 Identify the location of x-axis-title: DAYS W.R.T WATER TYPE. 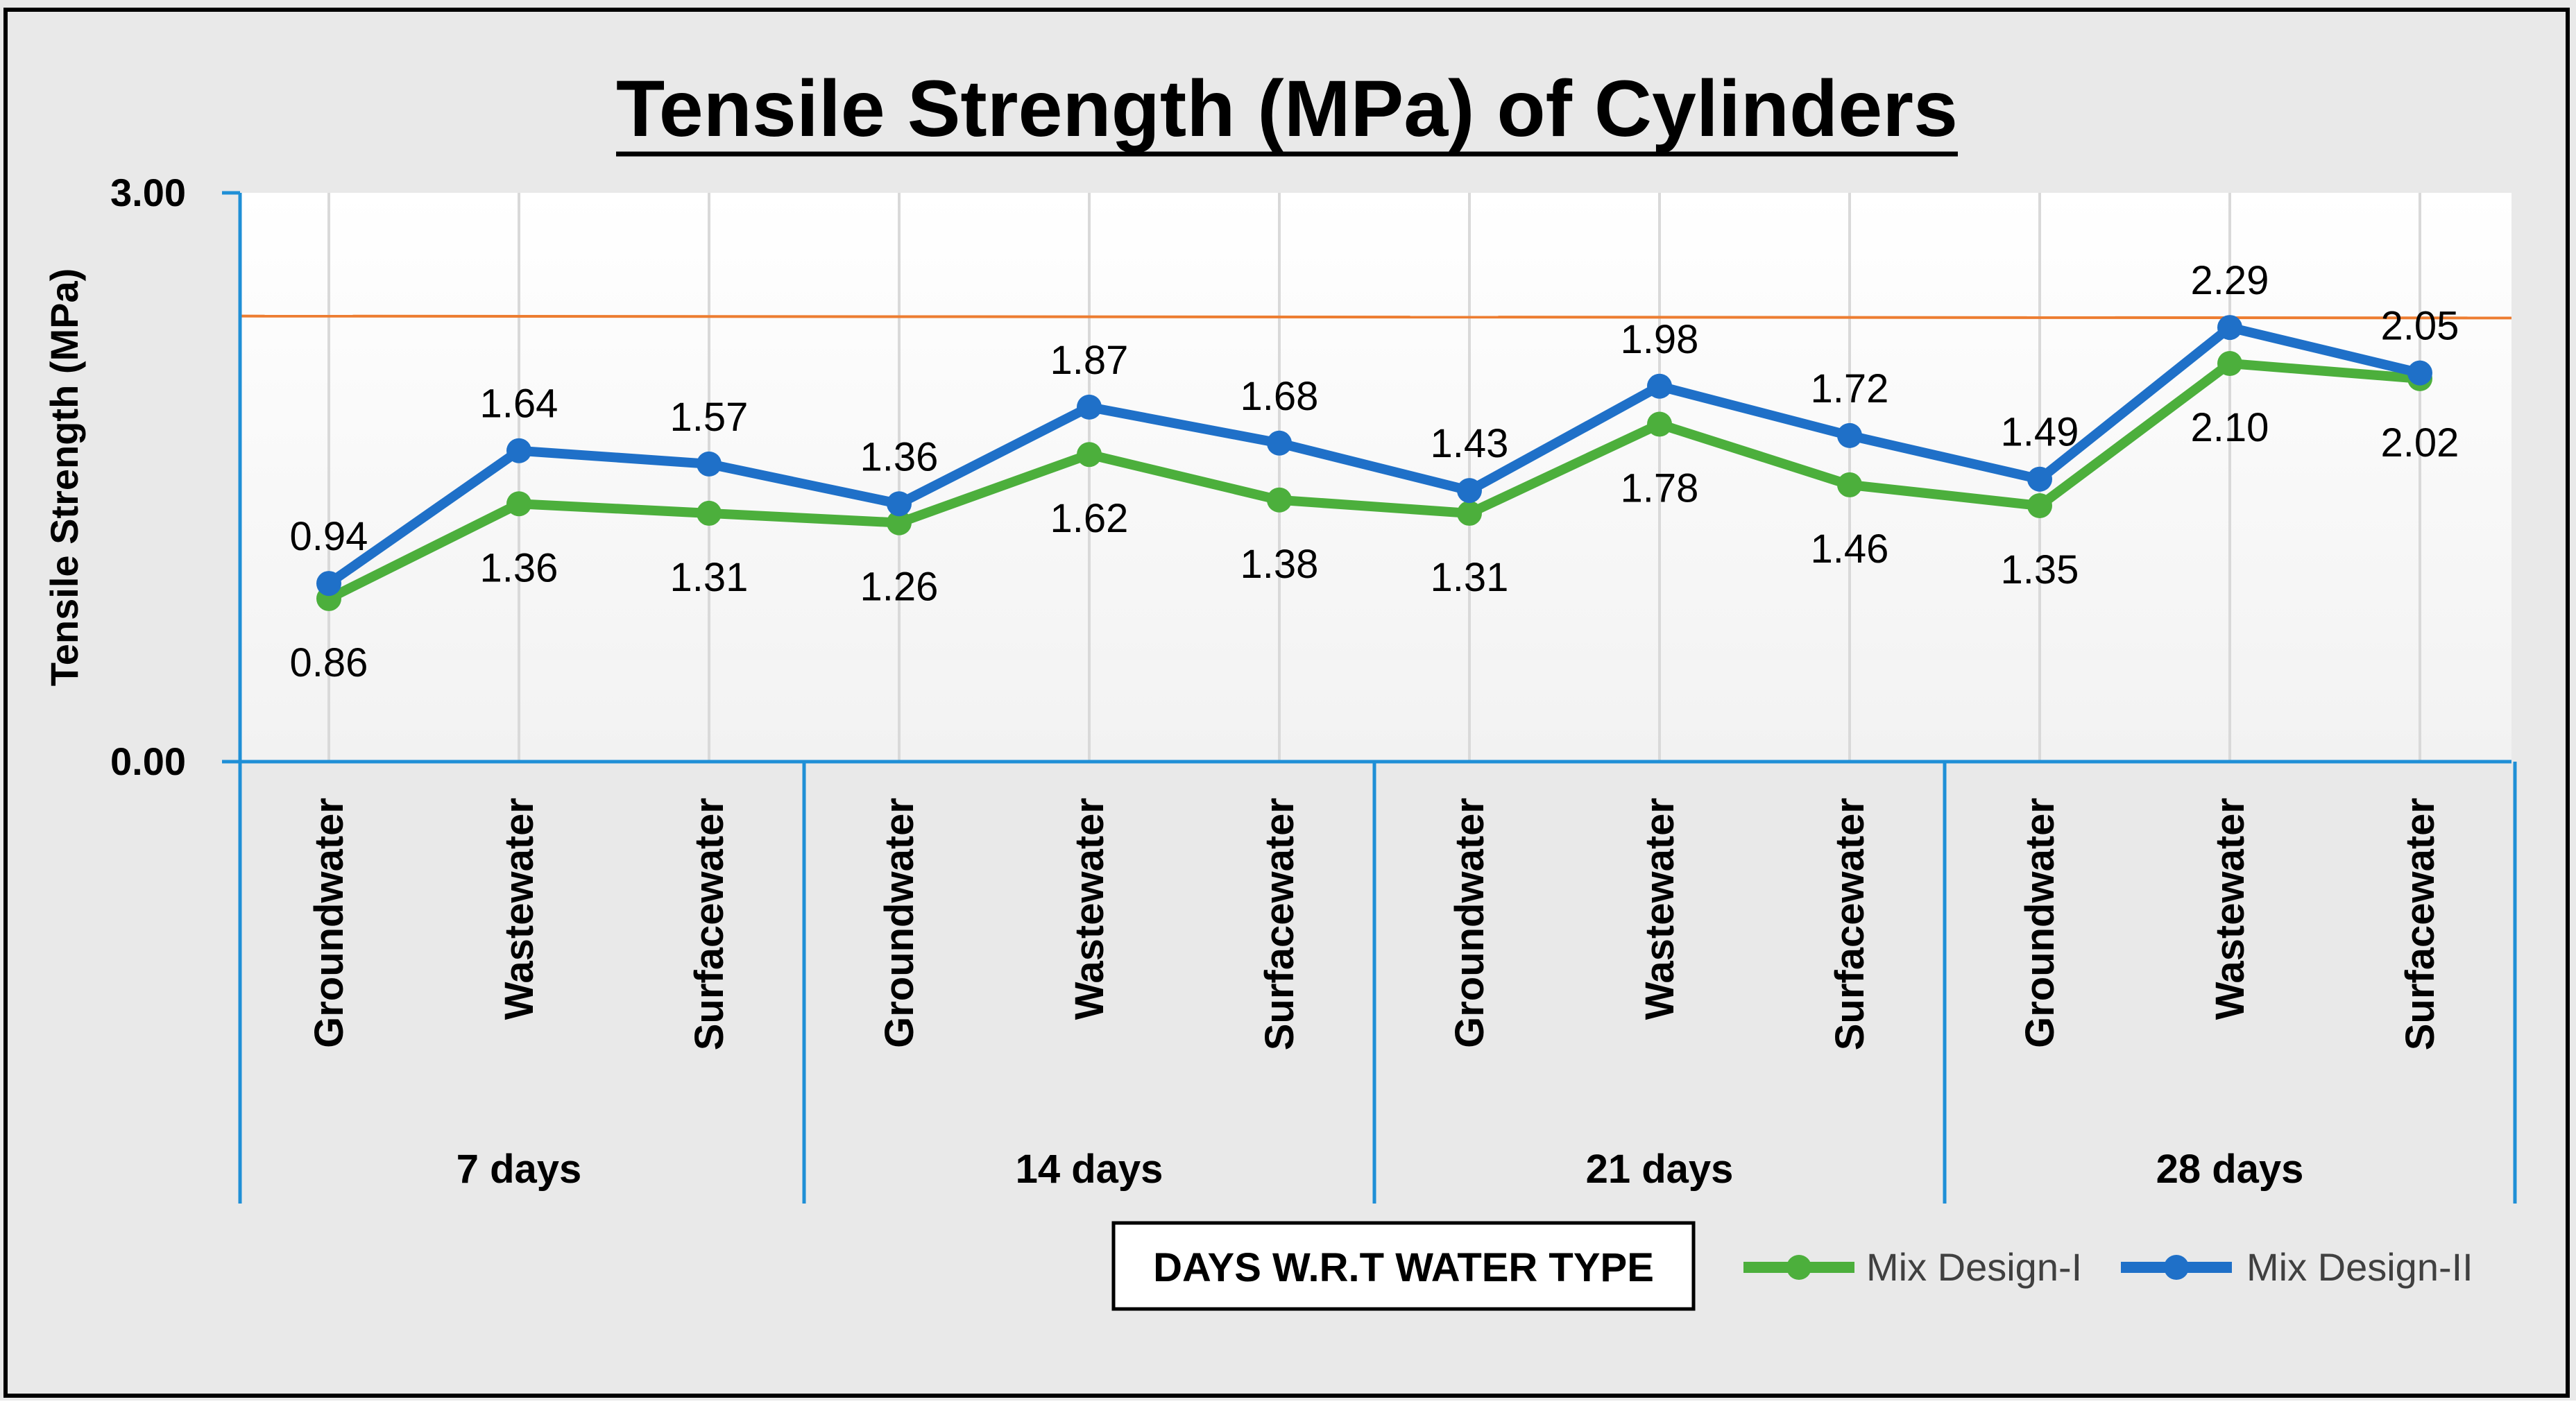
(1403, 1267).